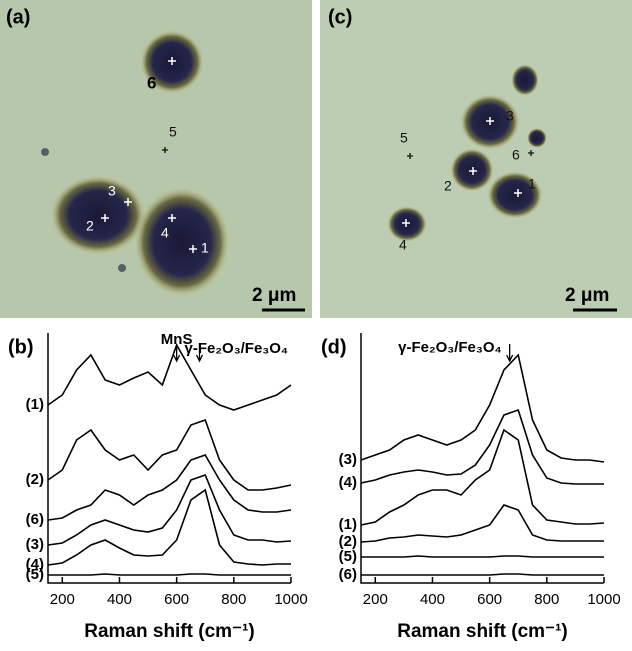 This screenshot has width=632, height=651. Describe the element at coordinates (18, 17) in the screenshot. I see `panel-label: (a)` at that location.